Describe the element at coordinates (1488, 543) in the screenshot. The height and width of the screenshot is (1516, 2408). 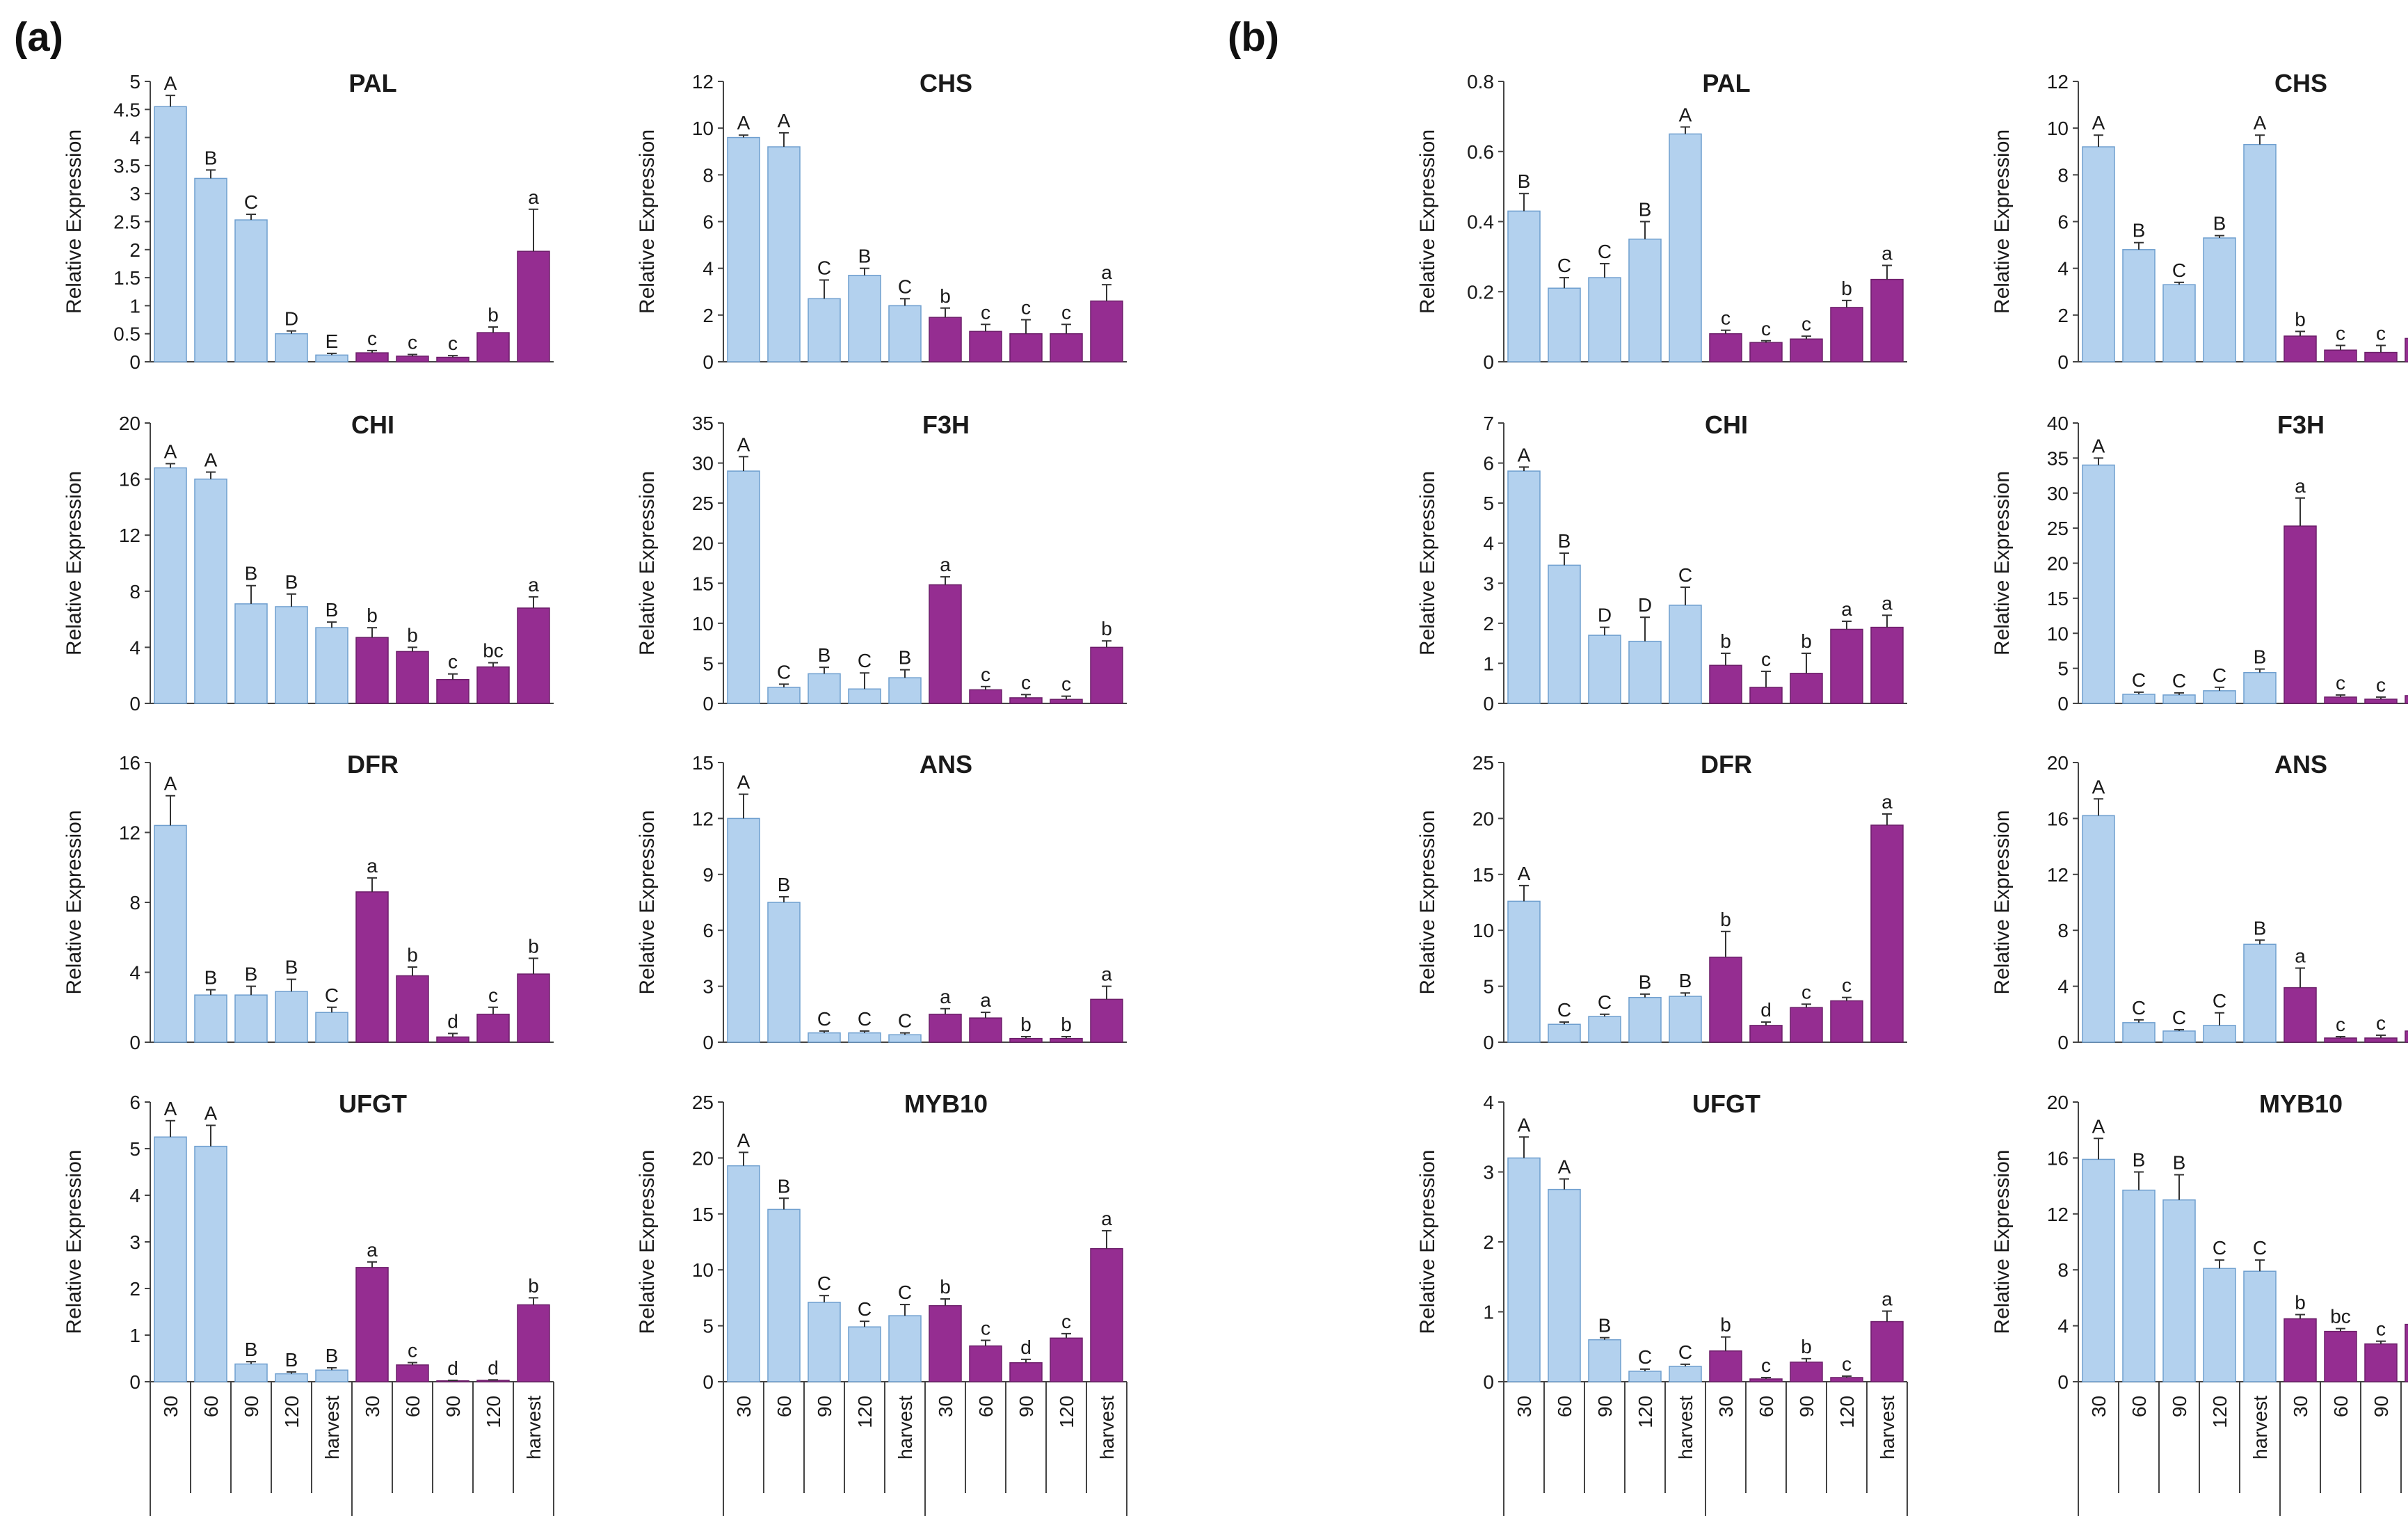
I see `y-tick-label-b-chi: 4` at that location.